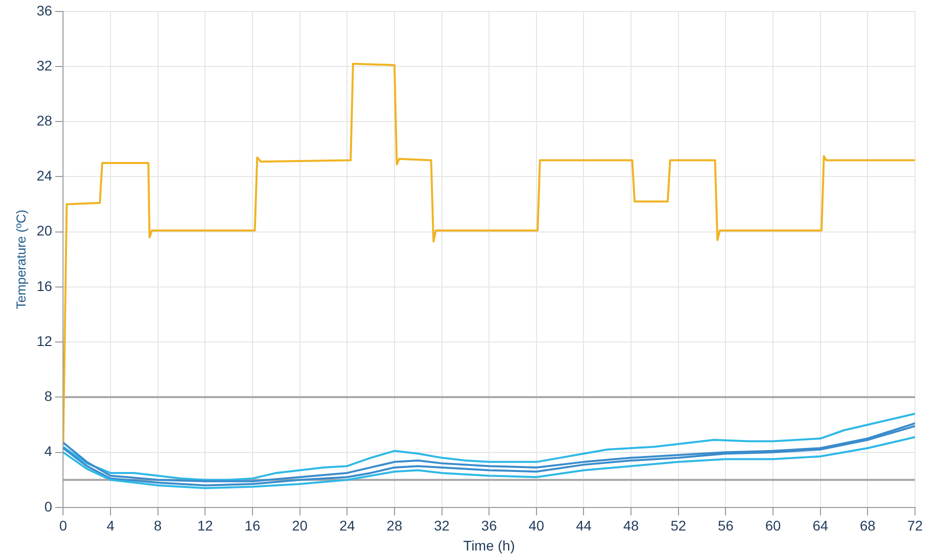  What do you see at coordinates (773, 526) in the screenshot?
I see `x-tick-label: 60` at bounding box center [773, 526].